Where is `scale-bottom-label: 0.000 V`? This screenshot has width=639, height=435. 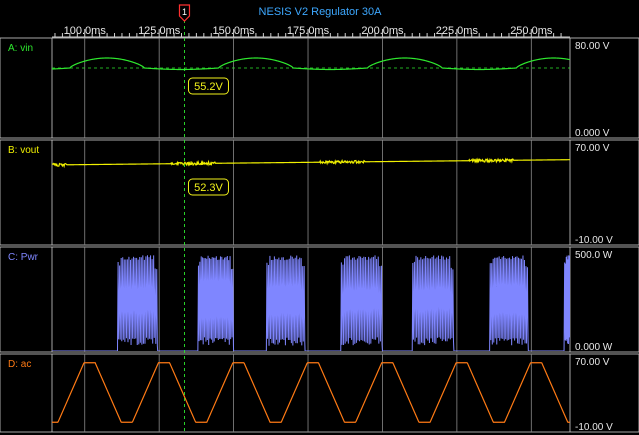 scale-bottom-label: 0.000 V is located at coordinates (592, 133).